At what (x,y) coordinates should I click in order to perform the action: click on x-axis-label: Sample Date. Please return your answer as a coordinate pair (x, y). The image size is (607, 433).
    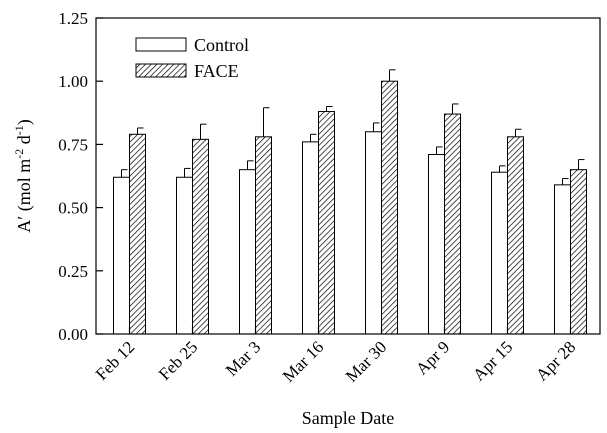
    Looking at the image, I should click on (348, 418).